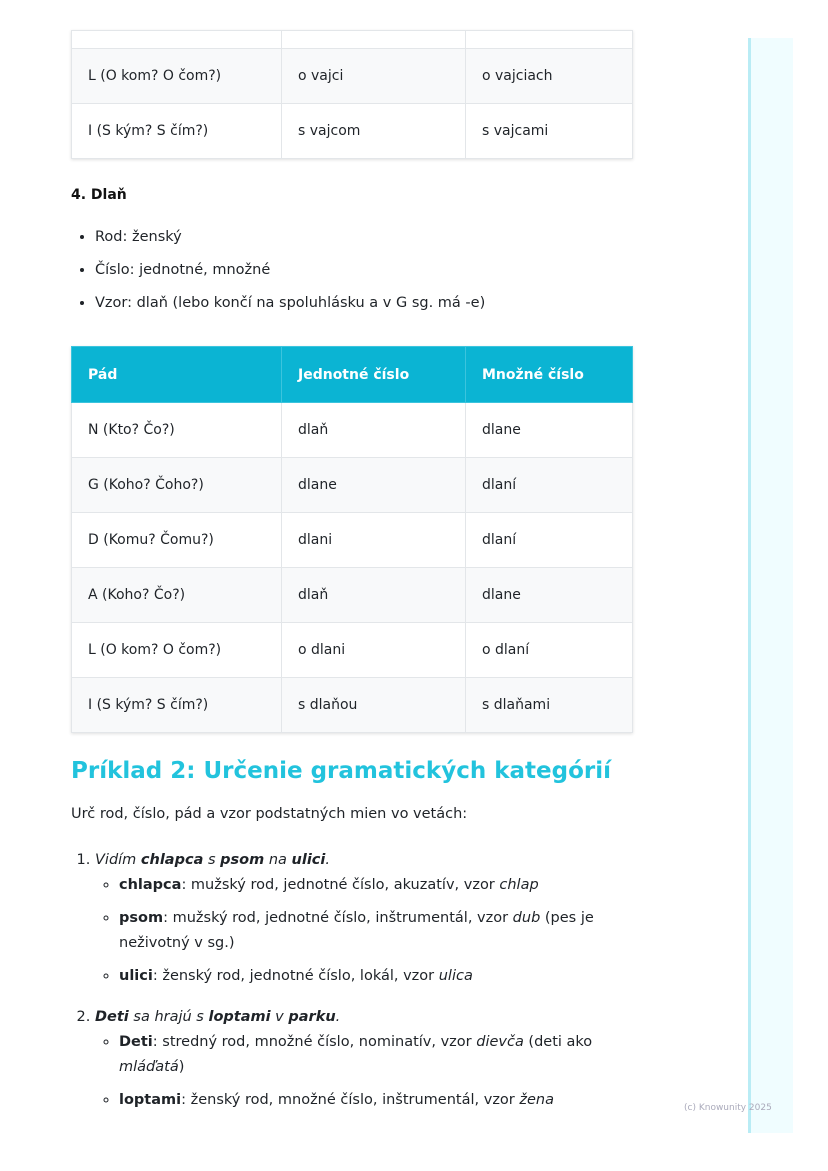 This screenshot has width=828, height=1171. I want to click on table-cell: o dlani, so click(373, 650).